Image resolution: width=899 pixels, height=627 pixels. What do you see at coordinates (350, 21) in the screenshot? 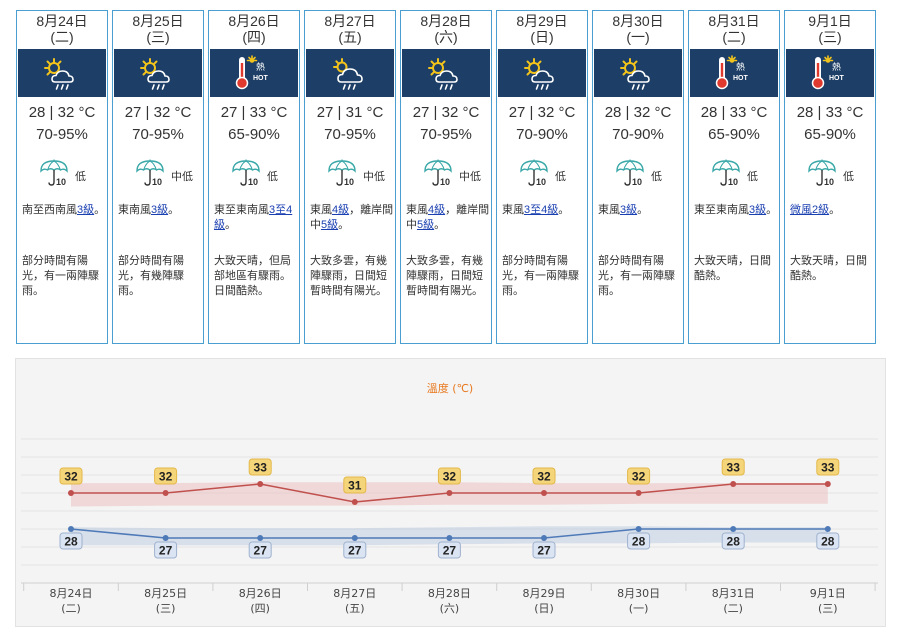
I see `forecast-date: 8月27日` at bounding box center [350, 21].